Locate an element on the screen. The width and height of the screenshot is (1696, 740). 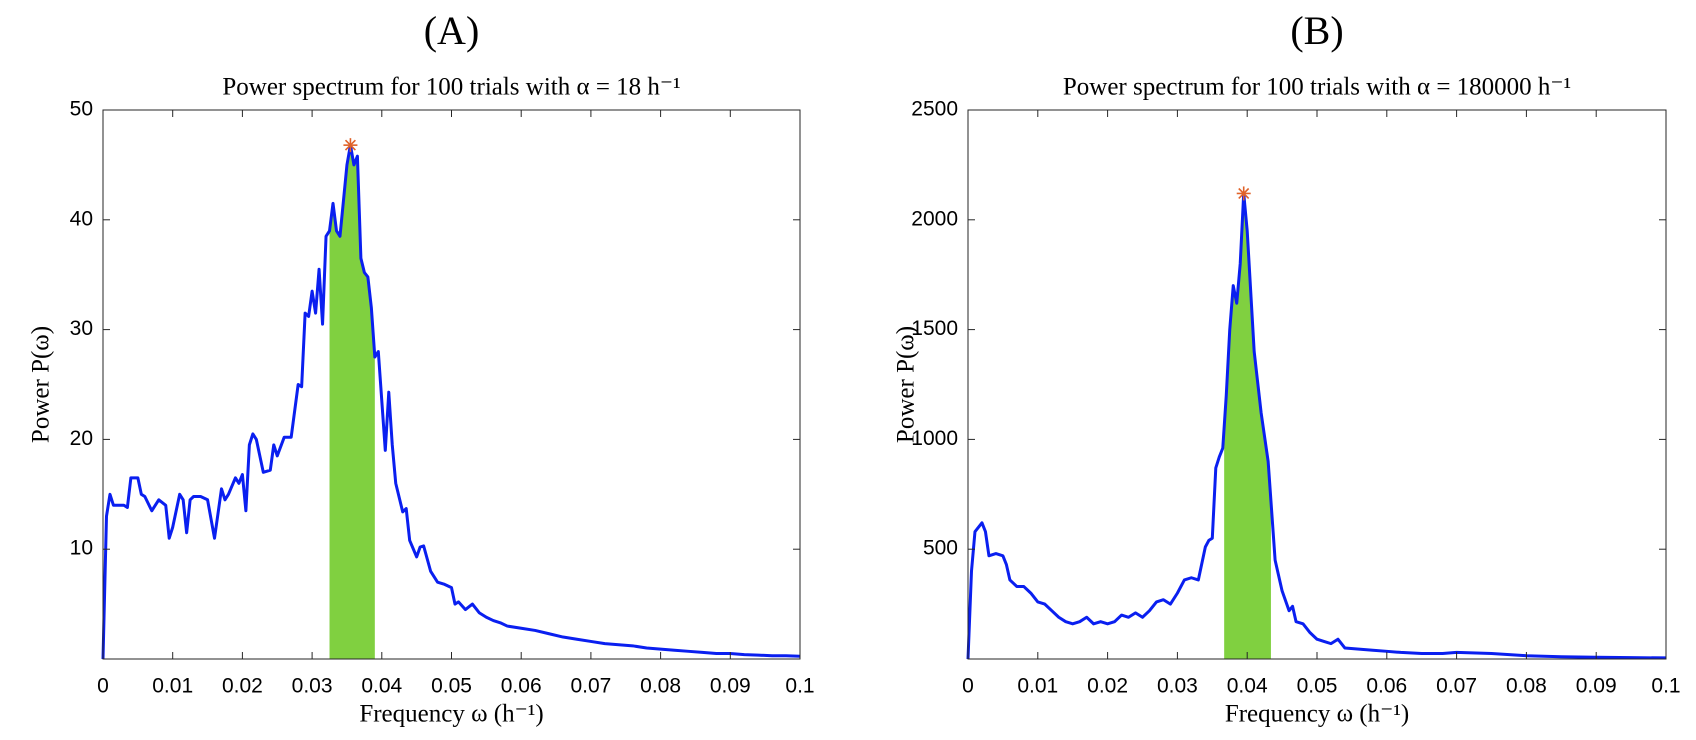
panel-title: (A) is located at coordinates (452, 30).